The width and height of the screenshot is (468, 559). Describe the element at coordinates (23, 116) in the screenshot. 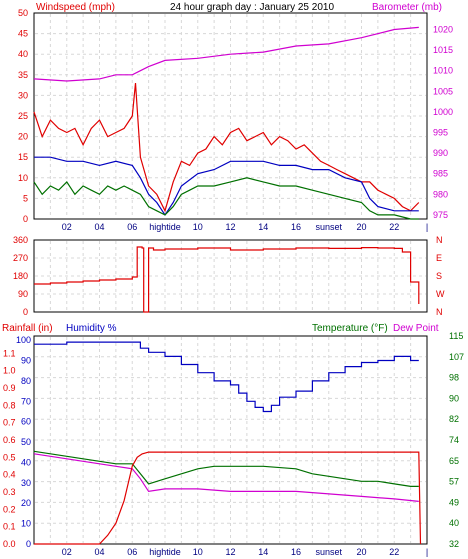

I see `windspeed-tick-label: 25` at that location.